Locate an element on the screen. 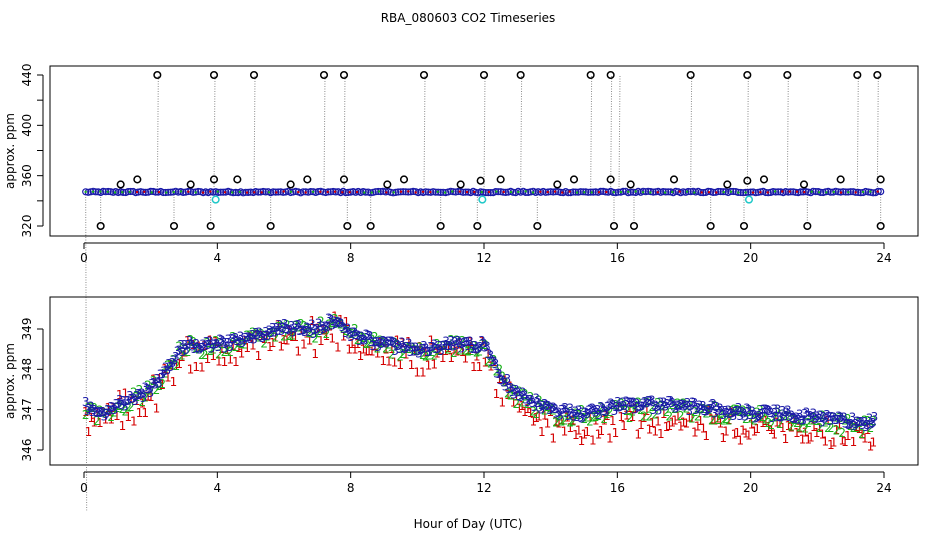 The height and width of the screenshot is (540, 936). mid-flag-marker is located at coordinates (480, 180).